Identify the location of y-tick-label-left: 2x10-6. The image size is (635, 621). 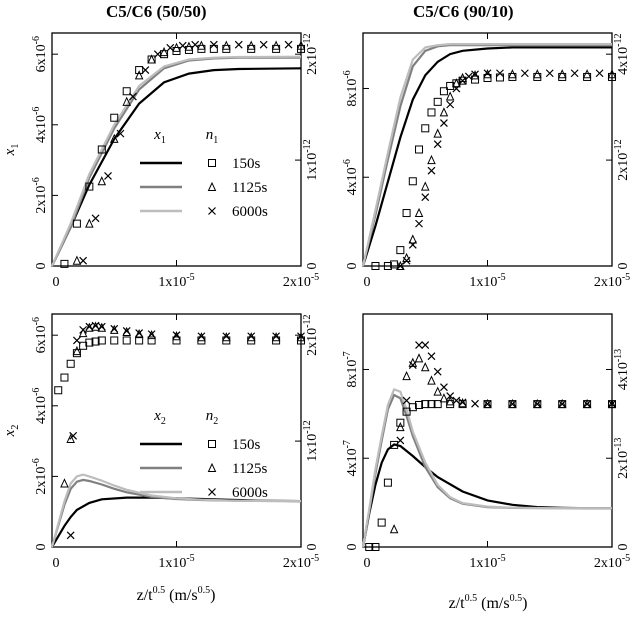
(40, 476).